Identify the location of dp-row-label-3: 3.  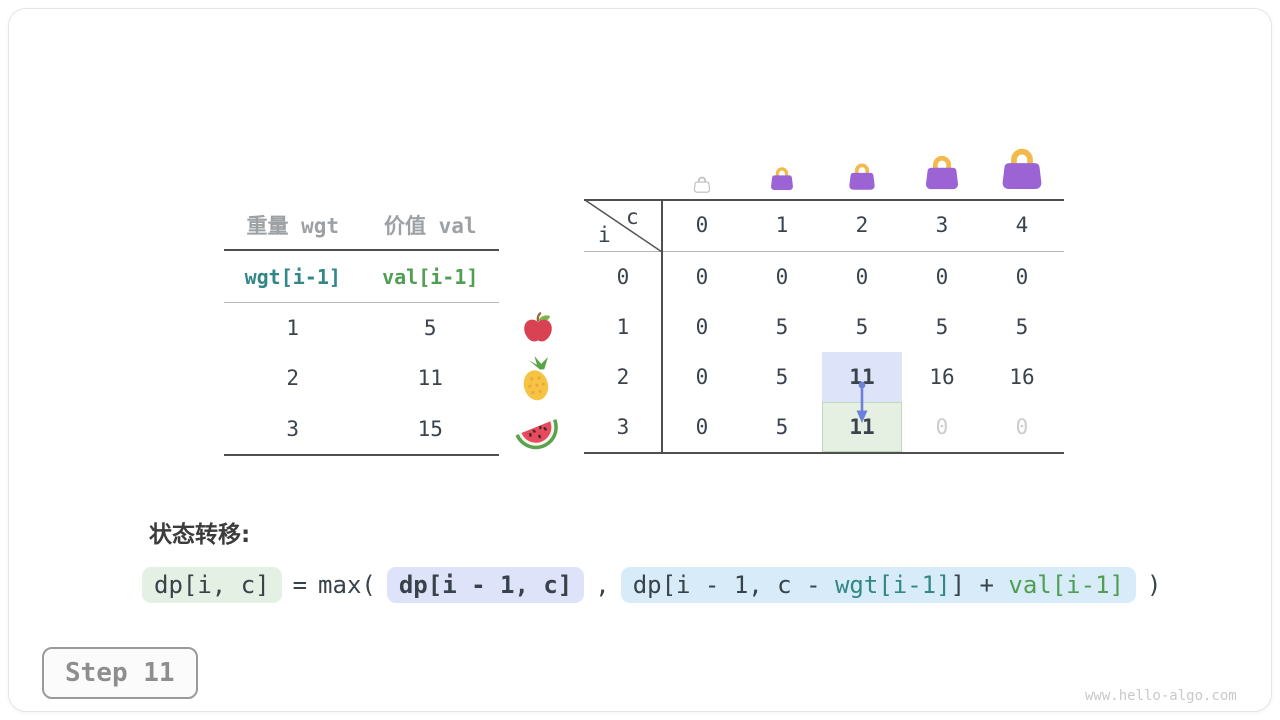
(623, 427).